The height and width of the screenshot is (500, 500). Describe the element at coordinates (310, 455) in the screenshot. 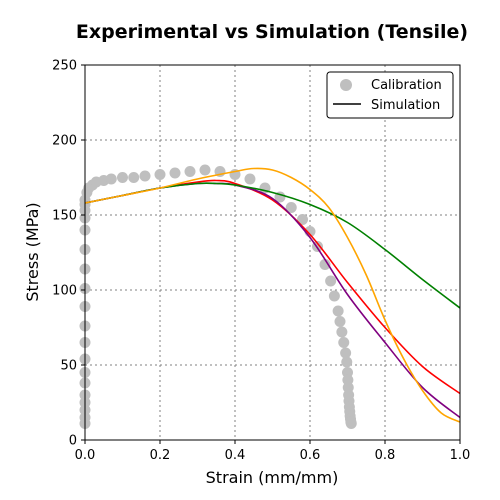

I see `x-tick-label: 0.6` at that location.